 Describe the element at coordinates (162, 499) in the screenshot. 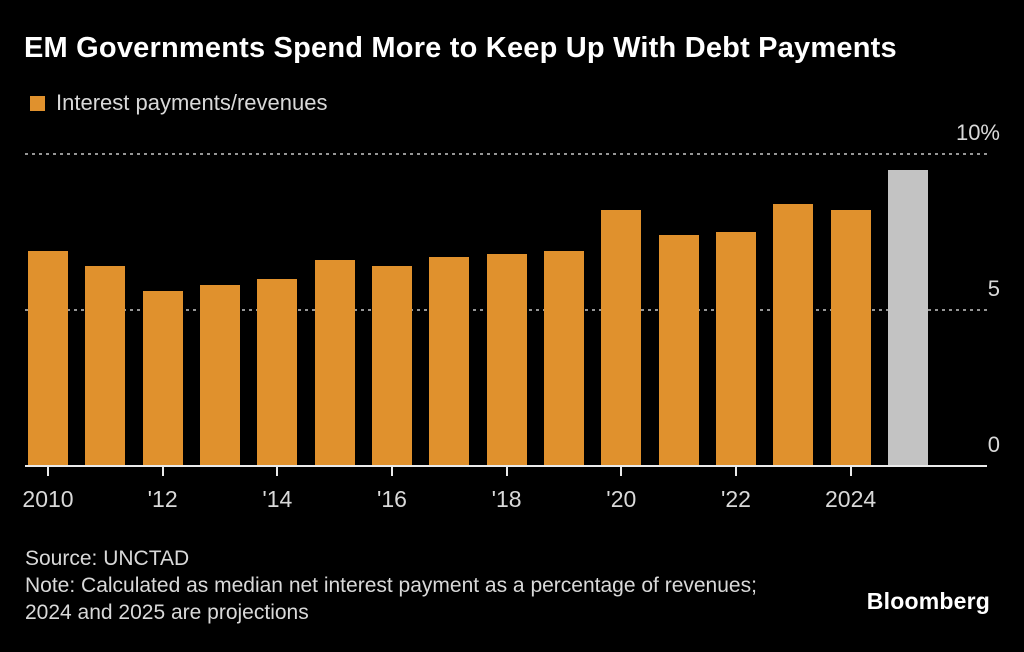

I see `x-axis-label-2012: '12` at that location.